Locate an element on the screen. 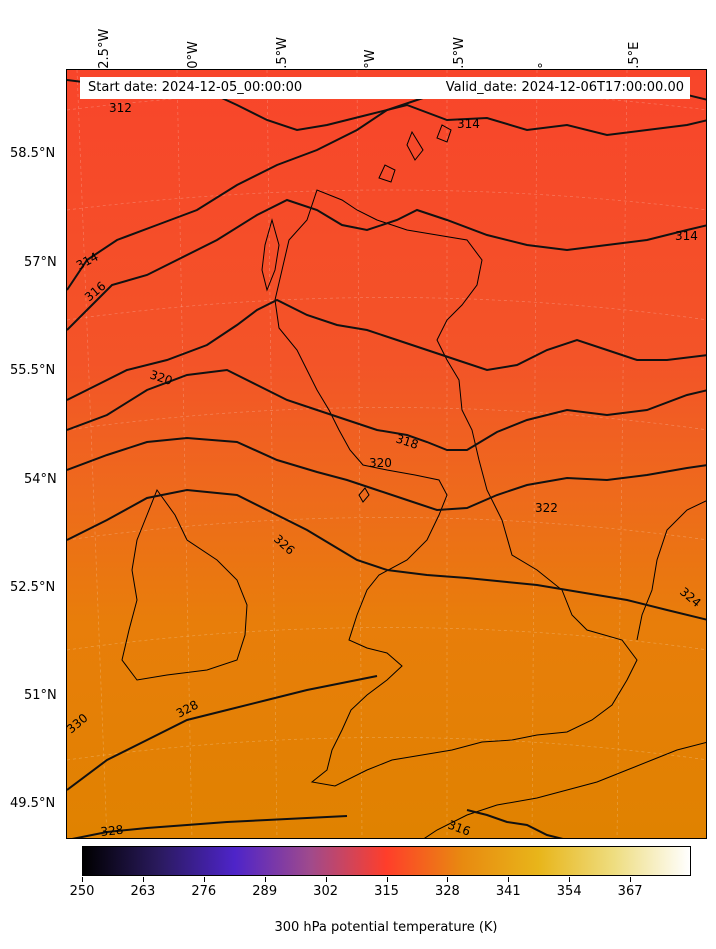 Image resolution: width=716 pixels, height=949 pixels. lat-label-49.5N: 49.5°N is located at coordinates (33, 803).